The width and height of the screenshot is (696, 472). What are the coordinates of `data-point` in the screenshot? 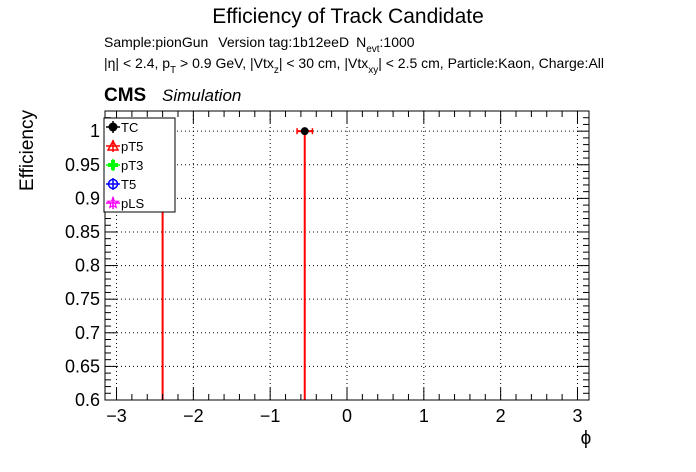 It's located at (304, 131).